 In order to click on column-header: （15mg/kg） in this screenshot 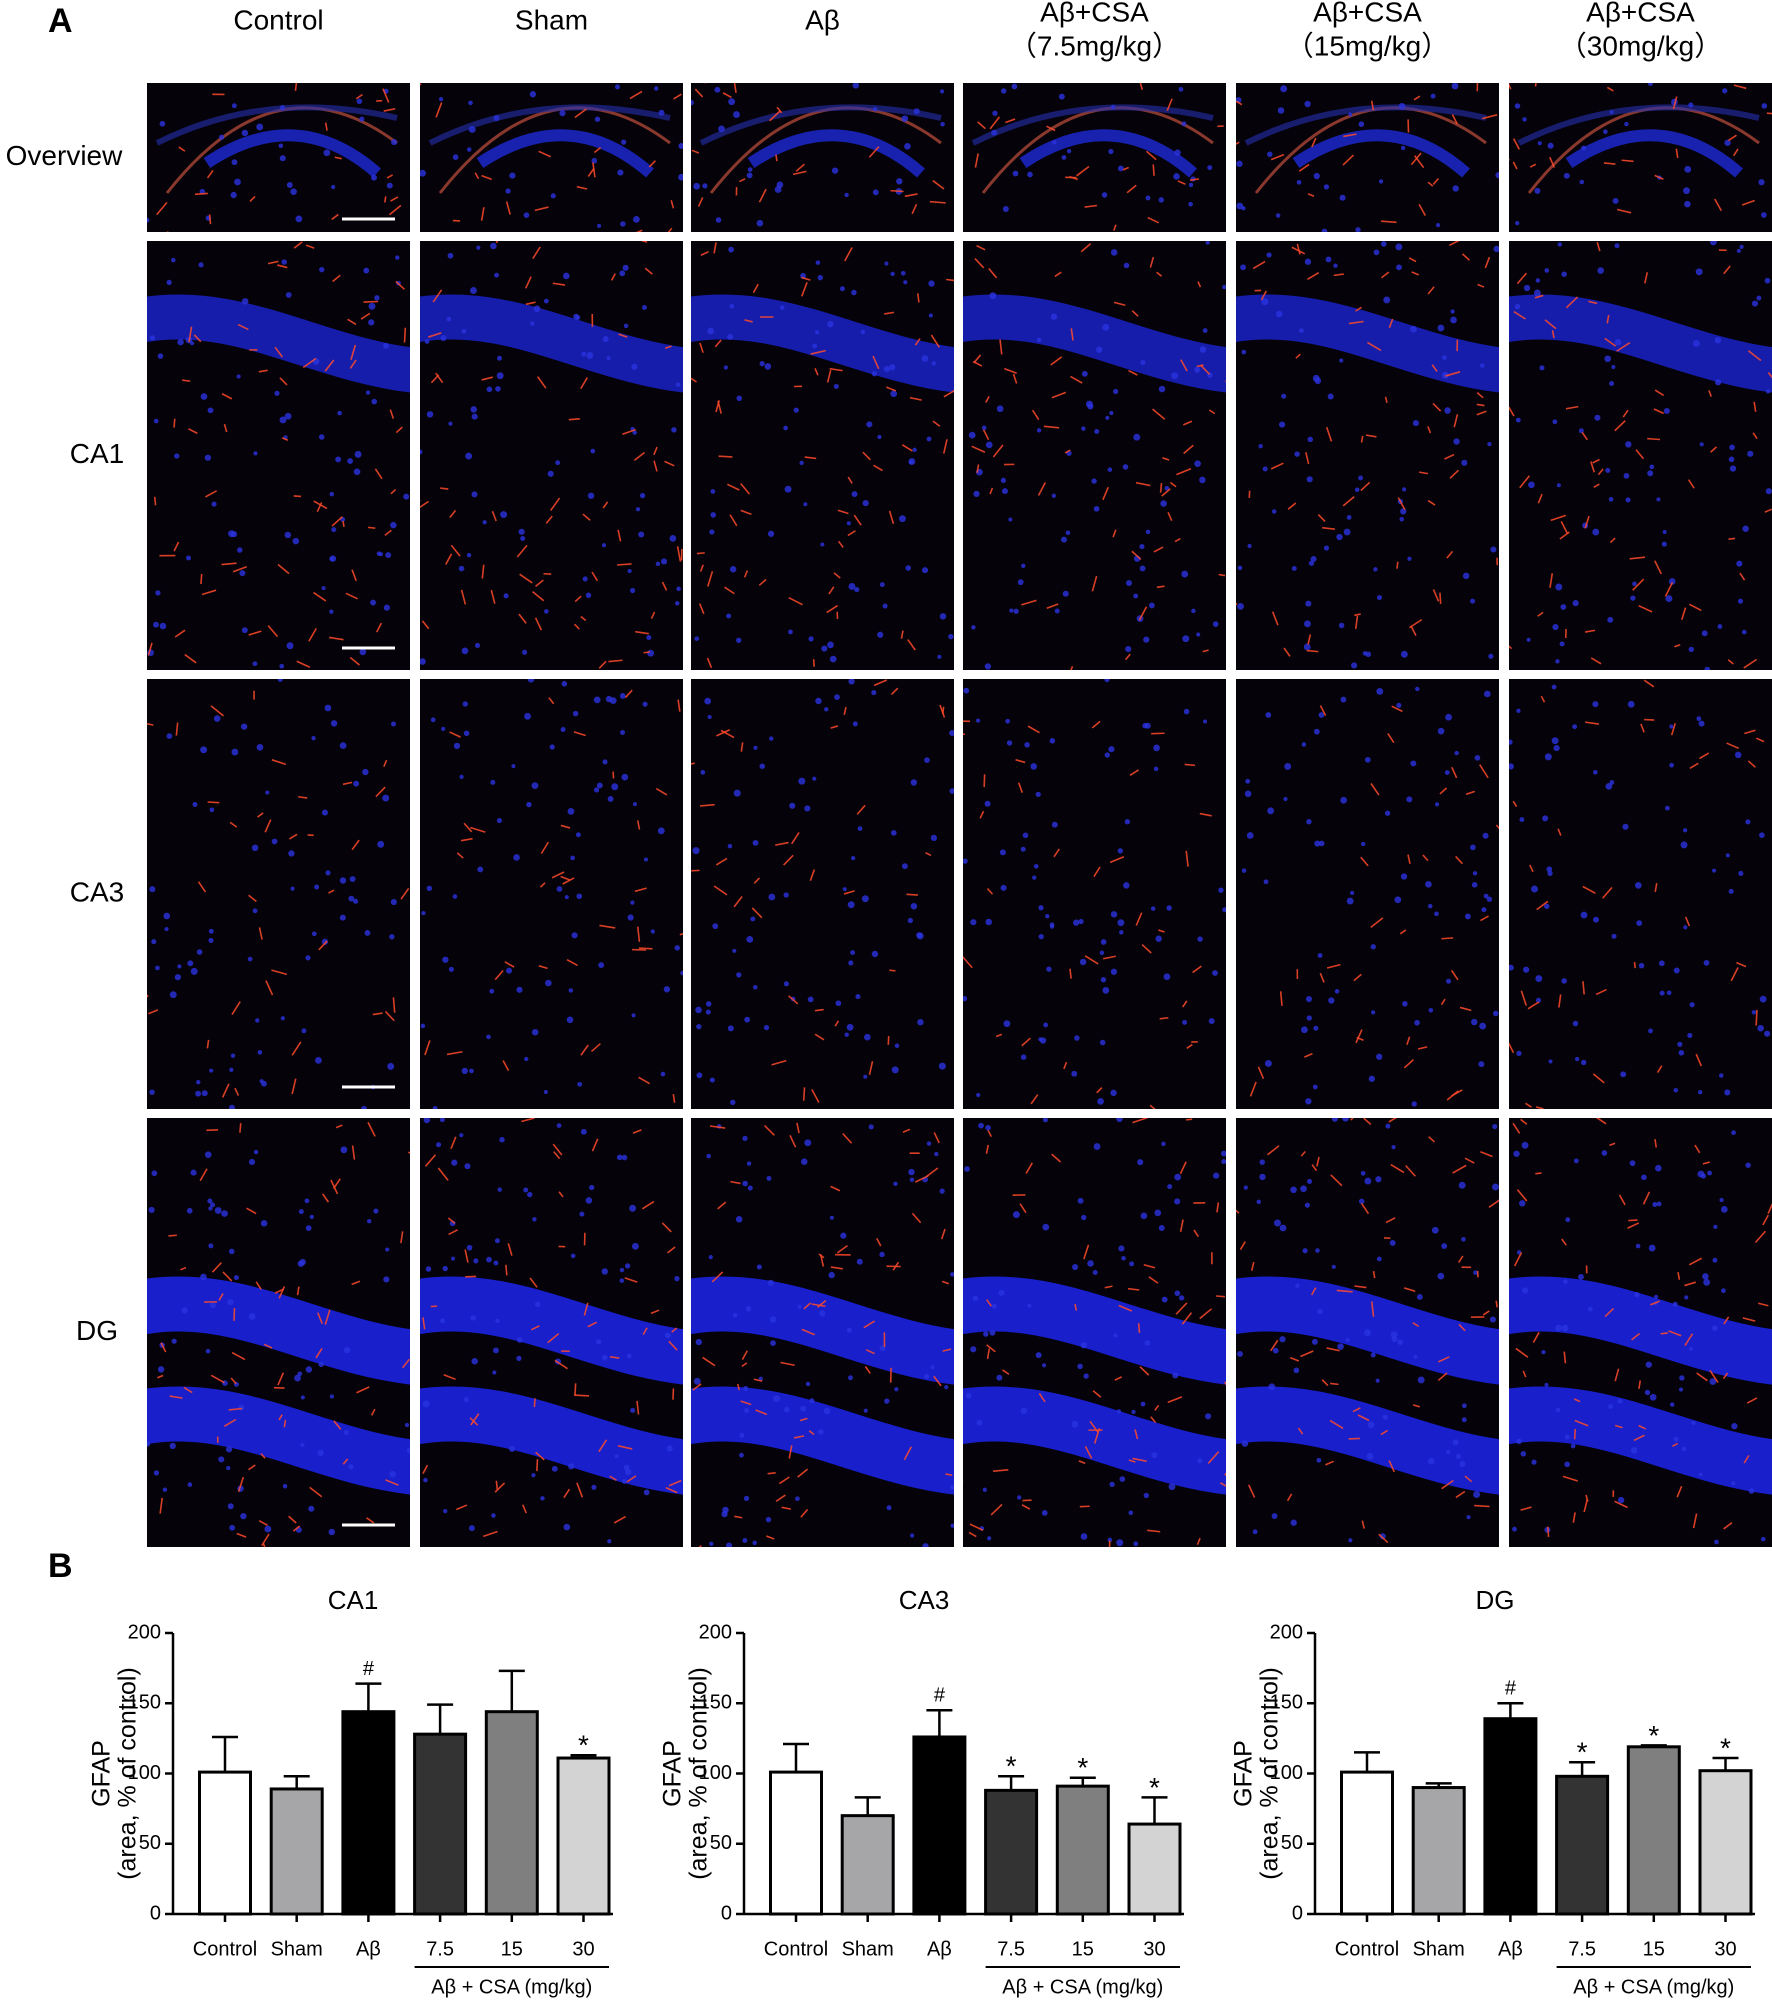, I will do `click(1367, 45)`.